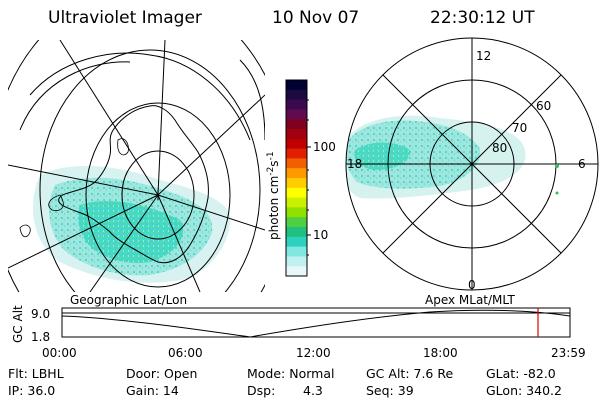  What do you see at coordinates (390, 390) in the screenshot?
I see `seq-readout: Seq: 39` at bounding box center [390, 390].